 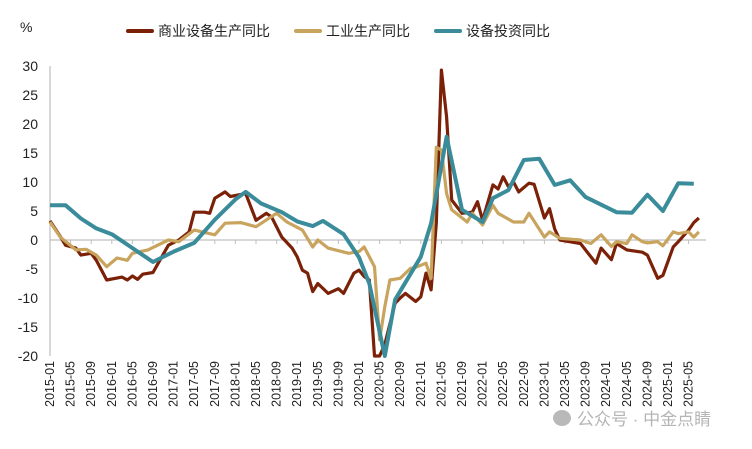 I want to click on x-tick-label: 2016-05, so click(x=132, y=384).